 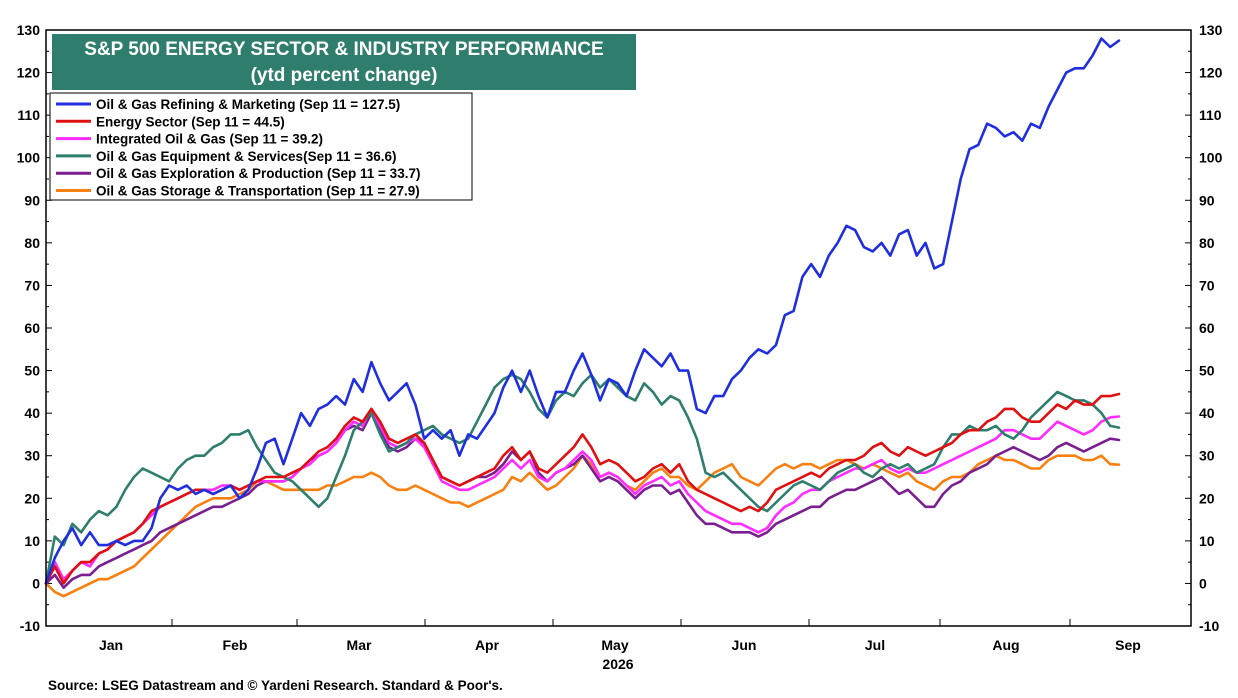 What do you see at coordinates (1207, 413) in the screenshot?
I see `y-tick-label-right: 40` at bounding box center [1207, 413].